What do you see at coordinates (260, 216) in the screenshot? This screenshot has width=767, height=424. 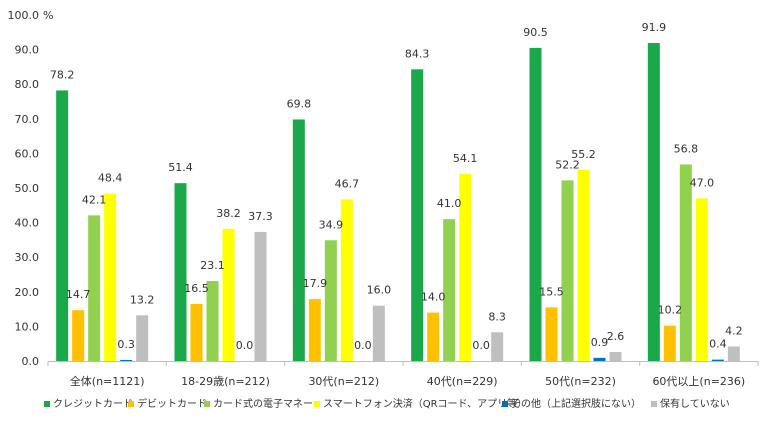 I see `data-label: 37.3` at bounding box center [260, 216].